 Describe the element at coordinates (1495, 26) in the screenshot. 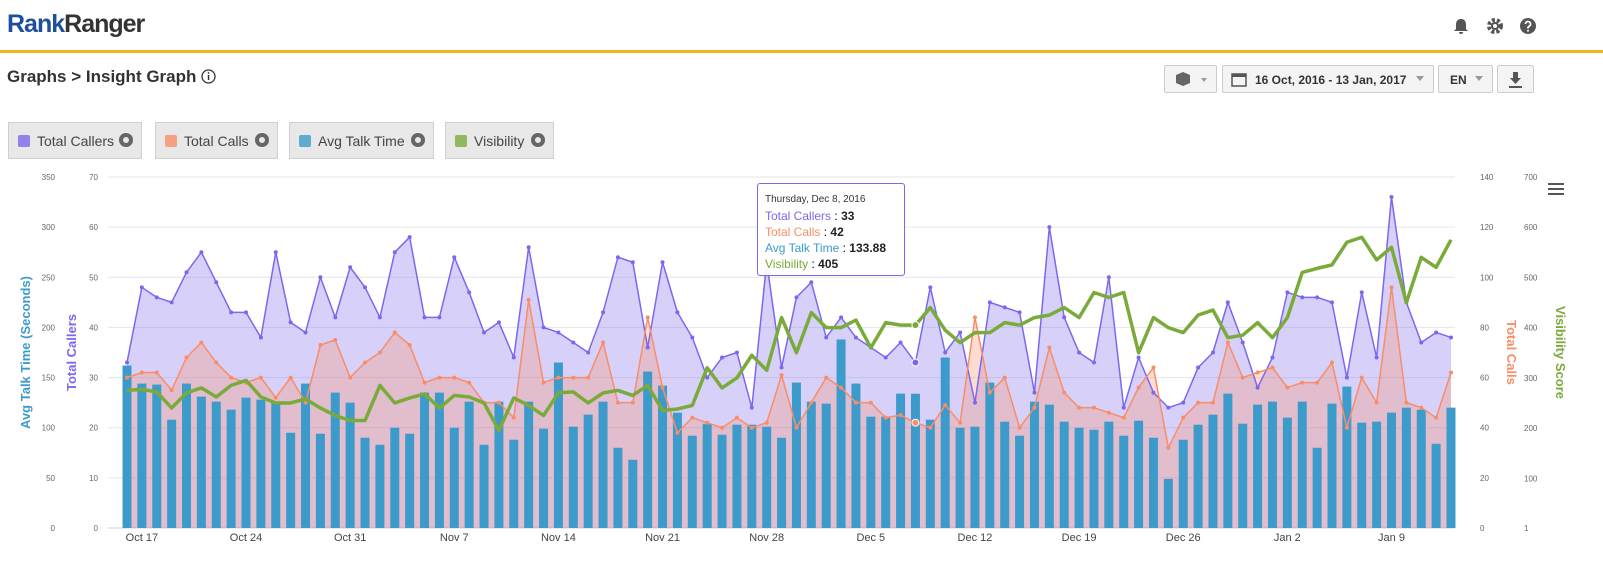

I see `settings-icon` at that location.